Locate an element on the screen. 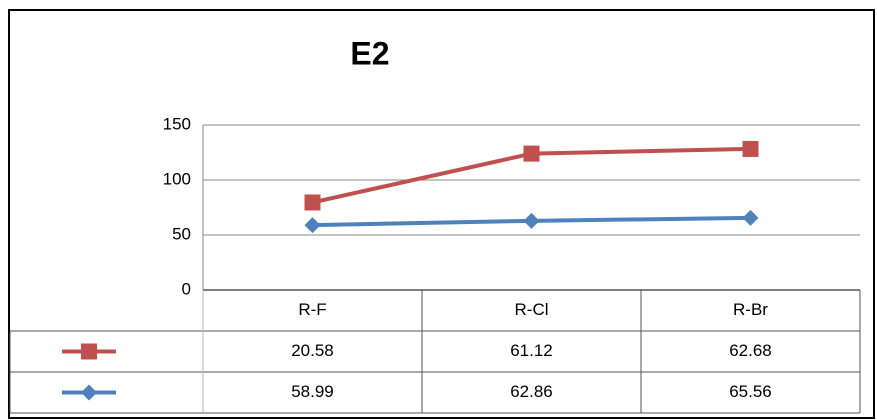 The image size is (877, 420). table-value: 62.86 is located at coordinates (531, 391).